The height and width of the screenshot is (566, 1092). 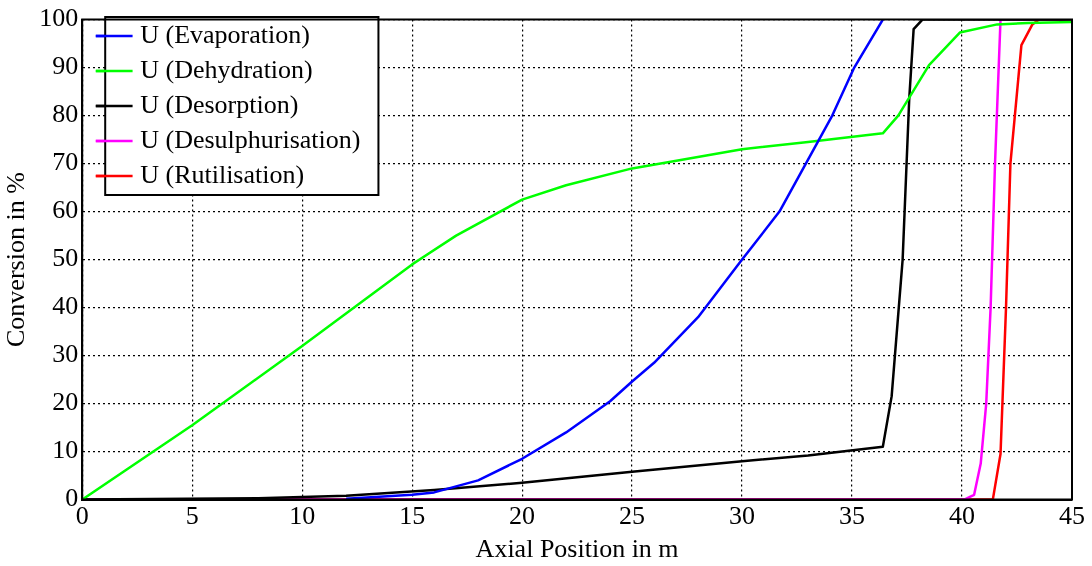 I want to click on y-tick-label: 90, so click(x=65, y=66).